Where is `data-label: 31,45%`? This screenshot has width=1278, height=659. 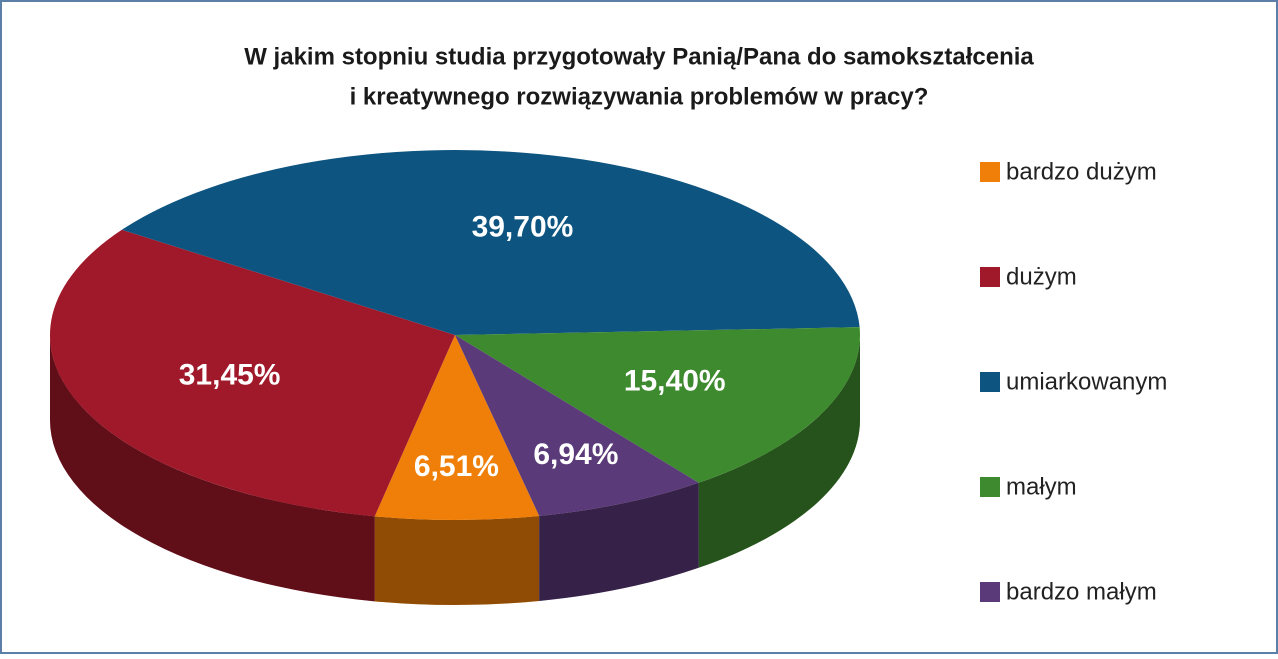
data-label: 31,45% is located at coordinates (230, 374).